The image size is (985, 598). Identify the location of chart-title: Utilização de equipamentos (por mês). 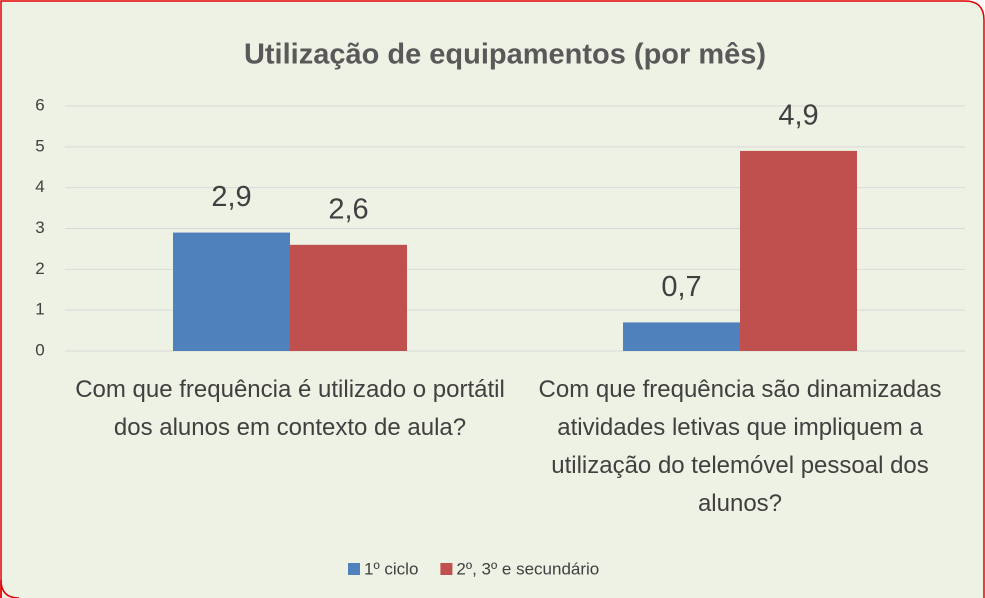
(505, 55).